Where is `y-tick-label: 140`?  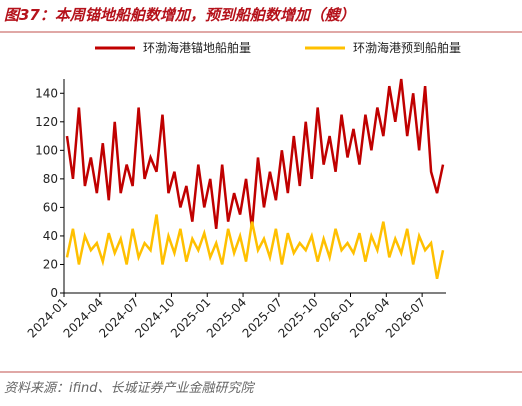
y-tick-label: 140 is located at coordinates (46, 93).